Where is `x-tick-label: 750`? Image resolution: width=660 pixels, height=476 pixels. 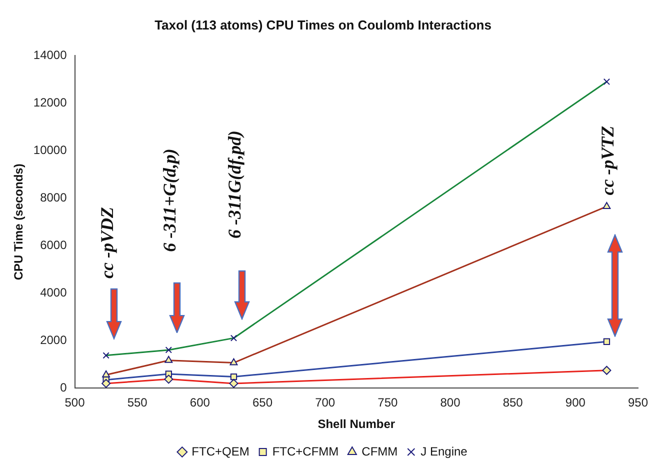 x-tick-label: 750 is located at coordinates (388, 403).